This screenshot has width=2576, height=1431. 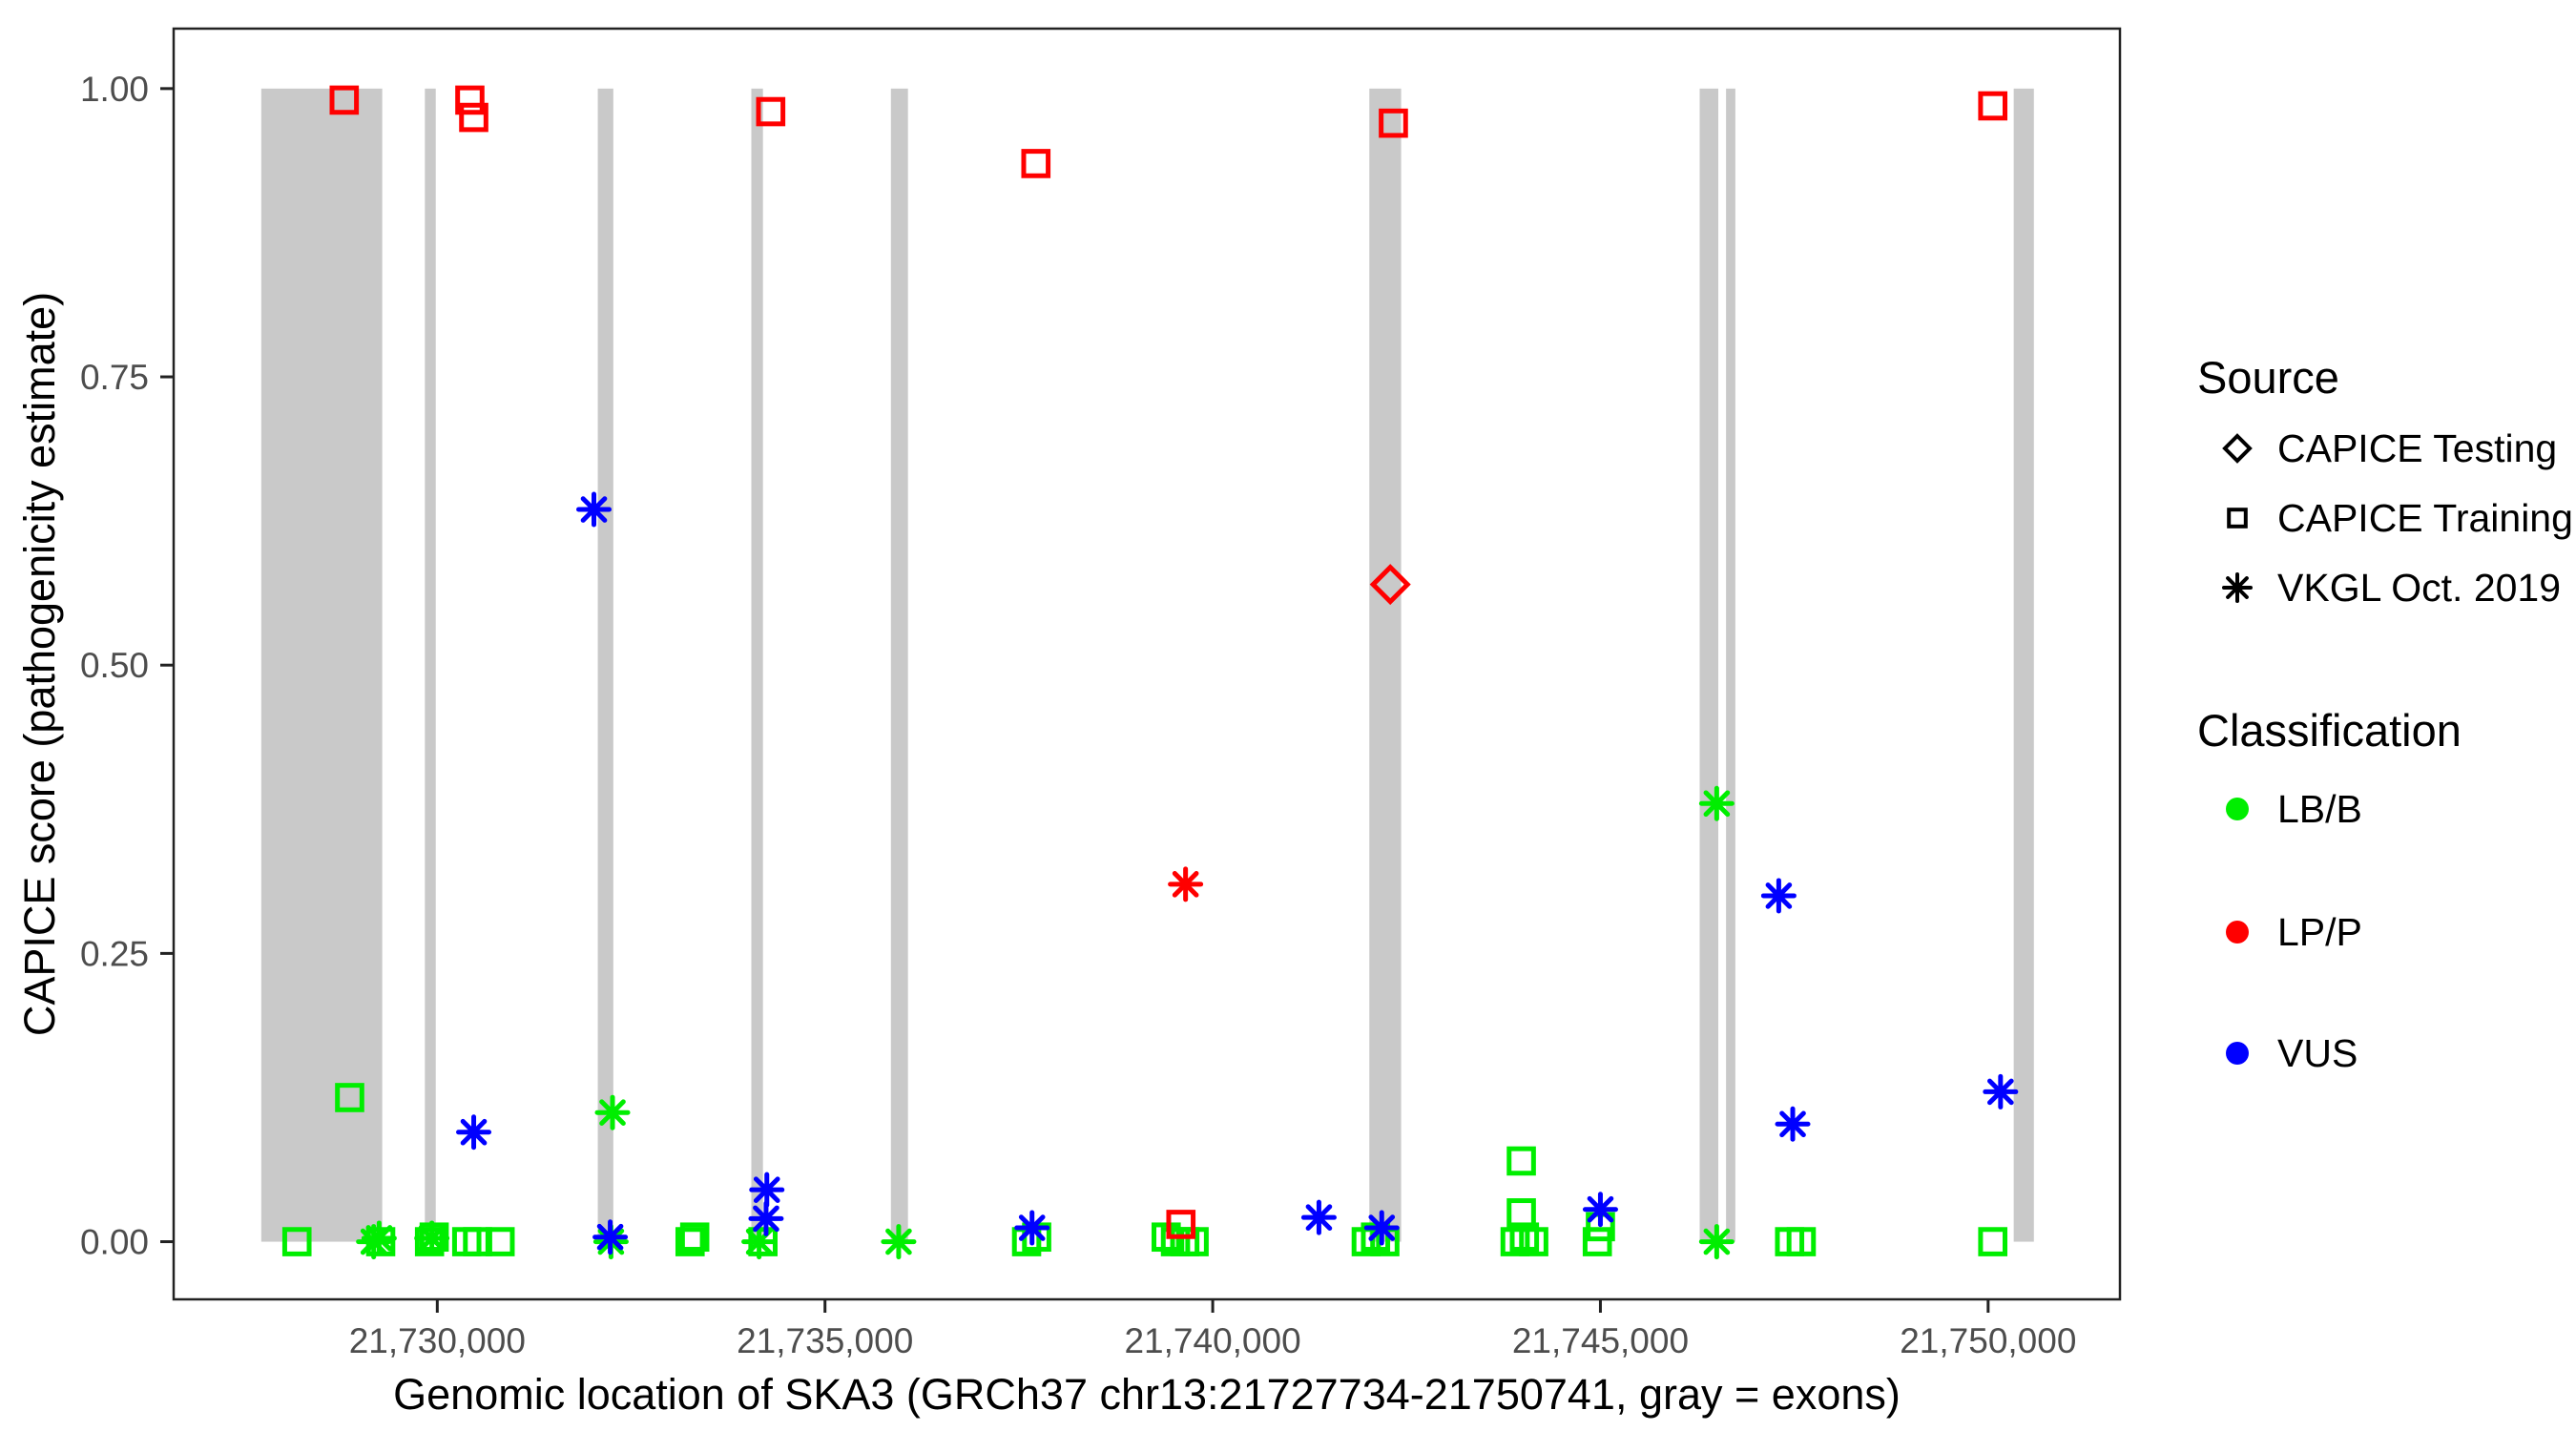 I want to click on asterisk-icon, so click(x=2237, y=588).